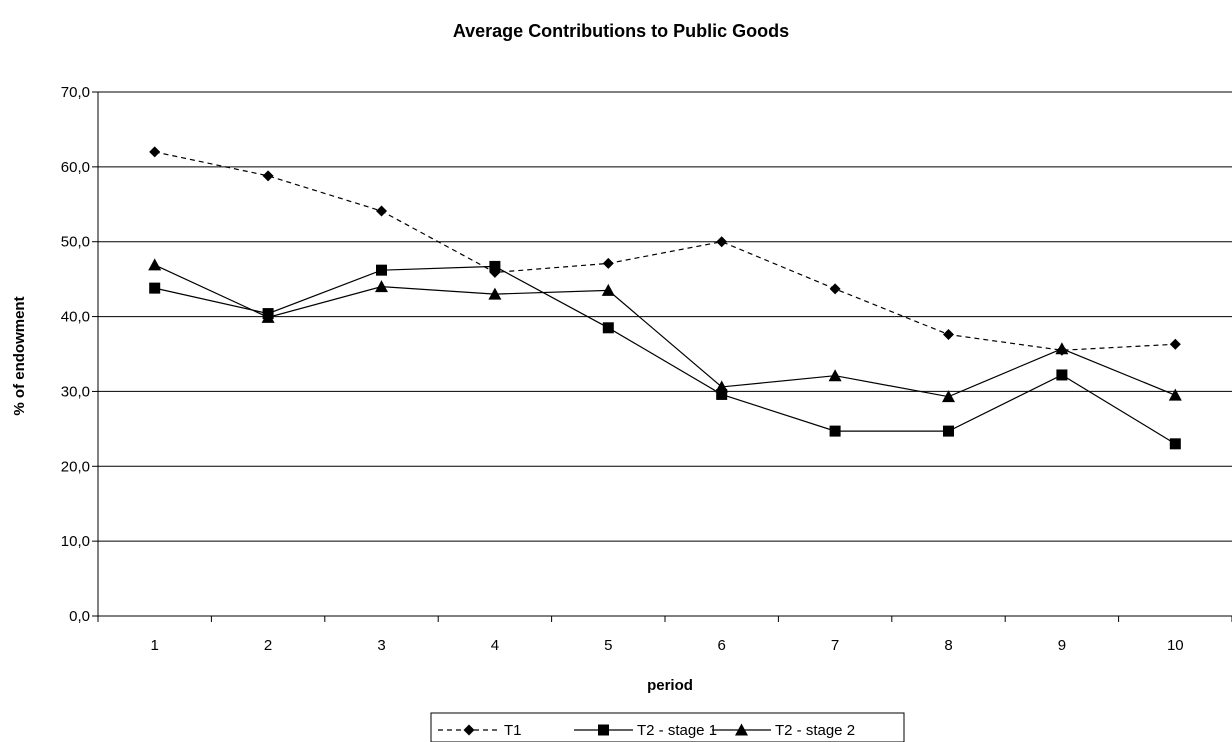 Image resolution: width=1232 pixels, height=742 pixels. I want to click on y-axis: 0,0 10,0 20,0 30,0 40,0 50,0 60,0 70,0, so click(80, 354).